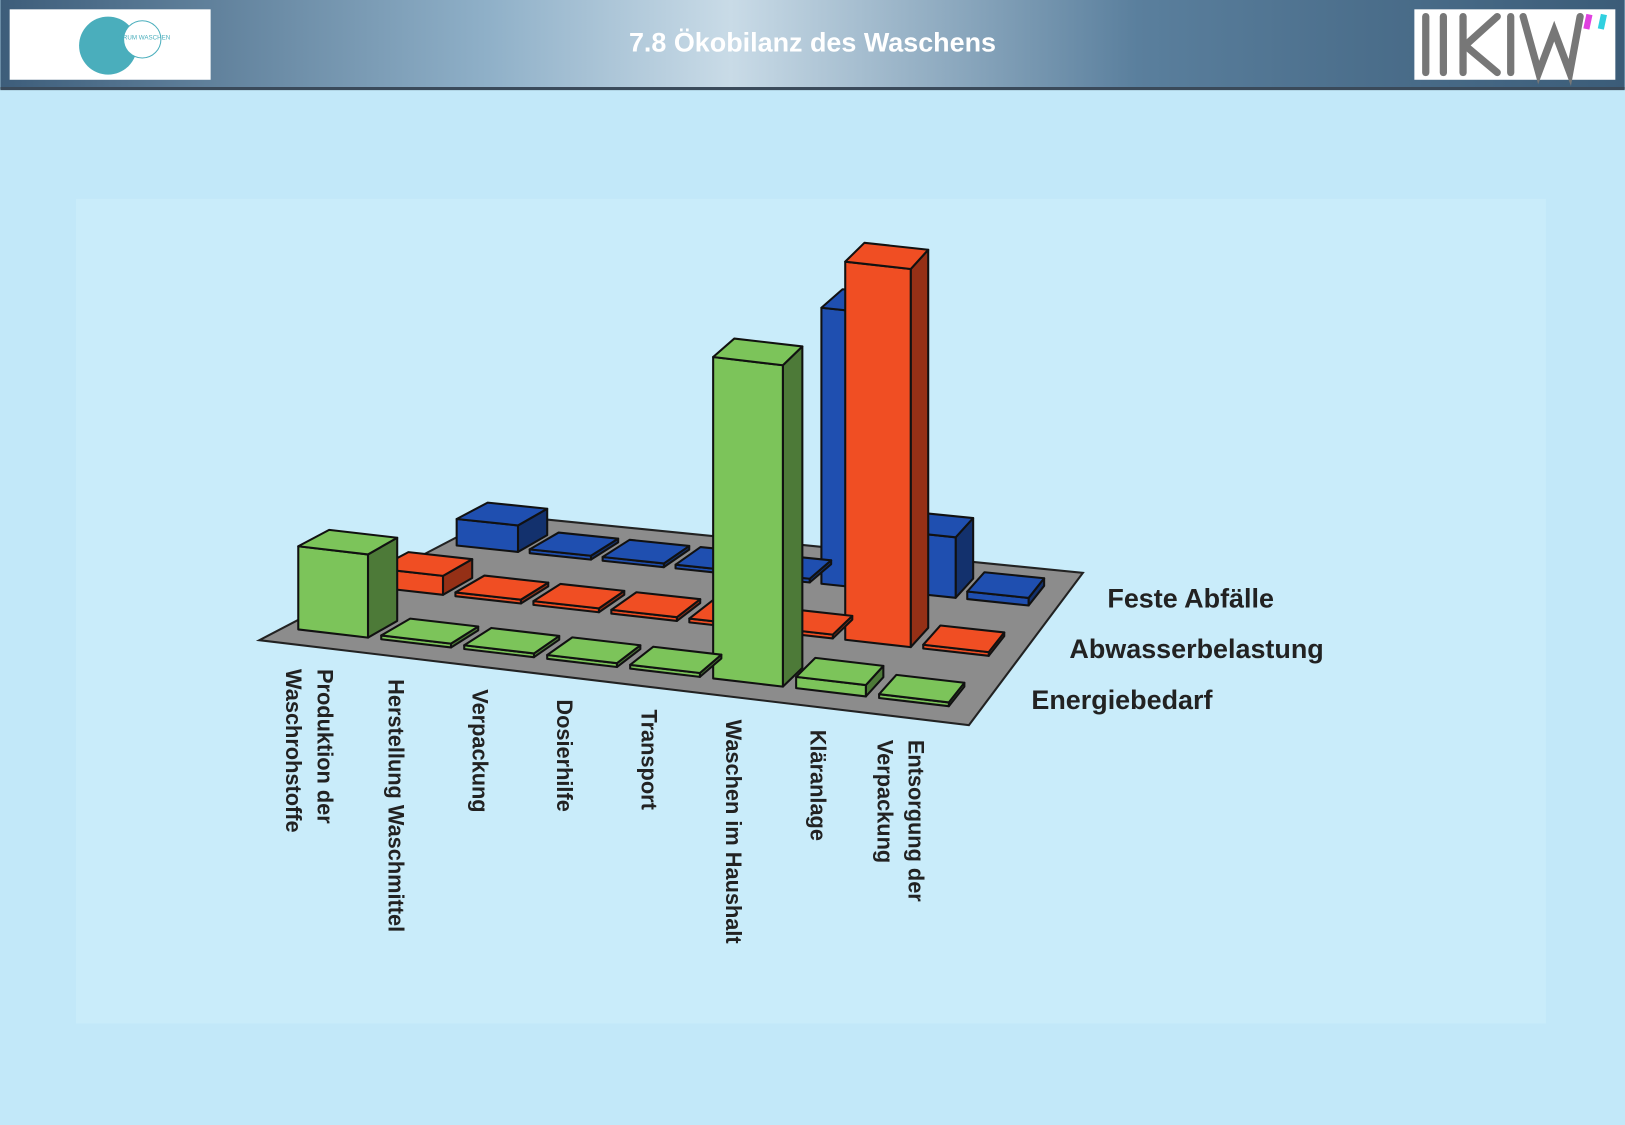 The width and height of the screenshot is (1625, 1125). I want to click on header-rule, so click(812, 89).